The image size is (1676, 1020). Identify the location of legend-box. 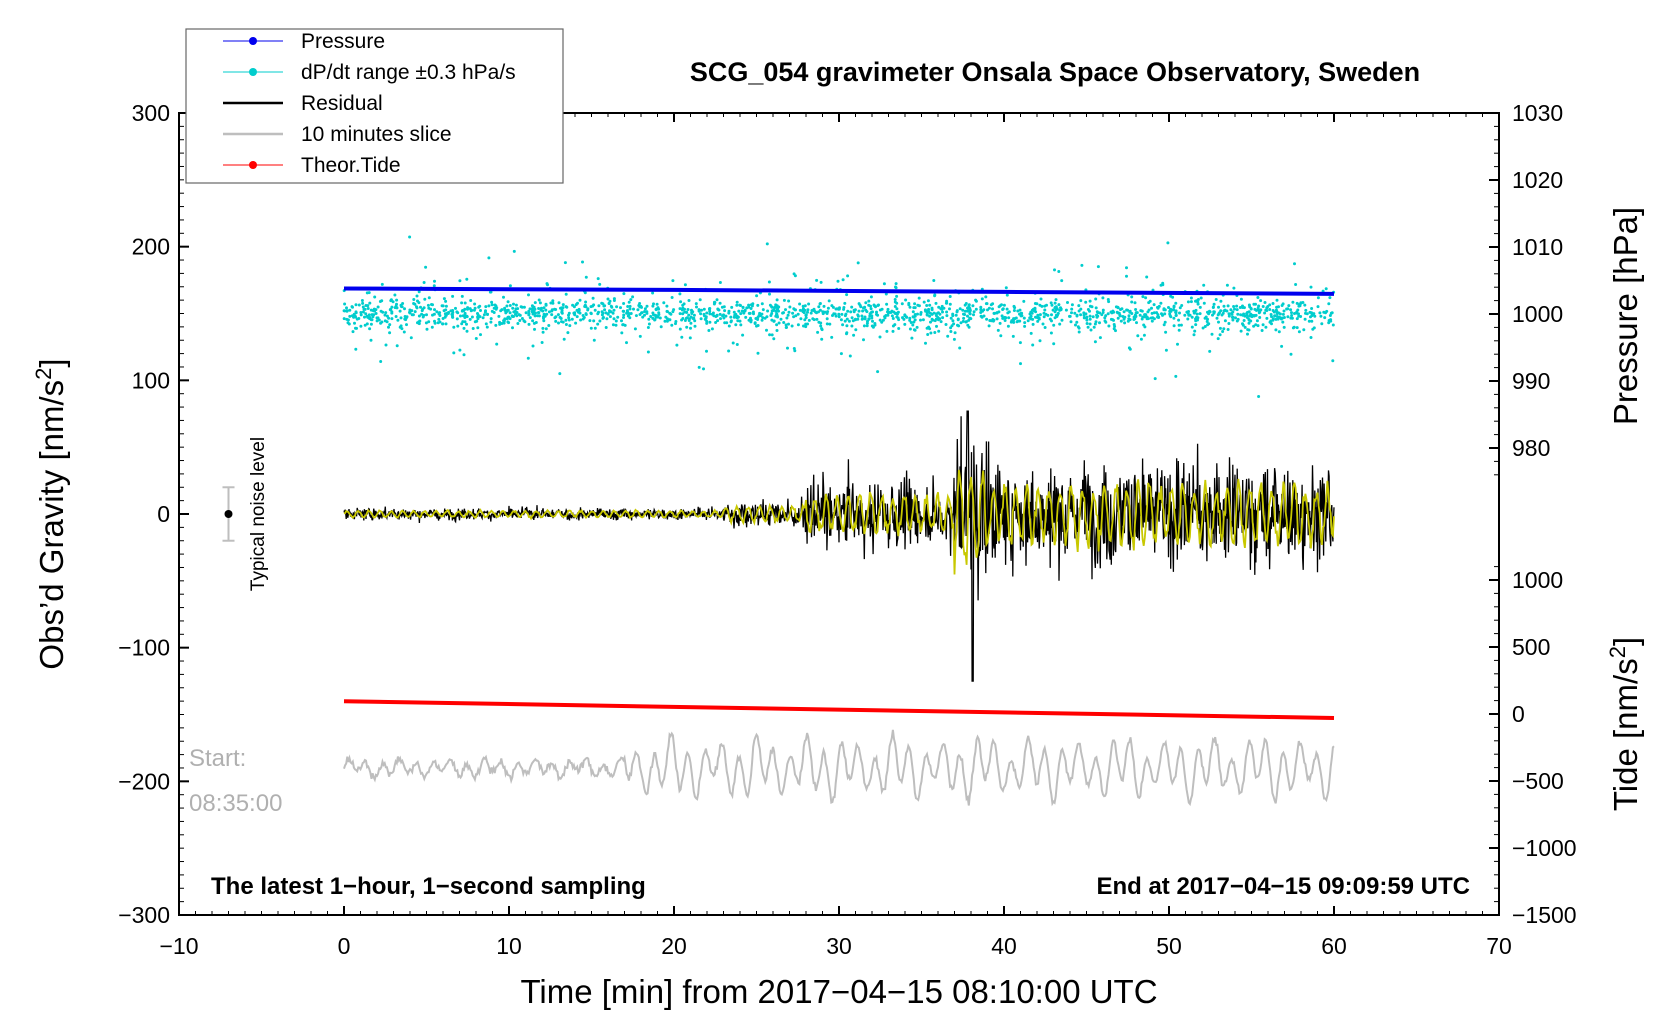
(374, 106).